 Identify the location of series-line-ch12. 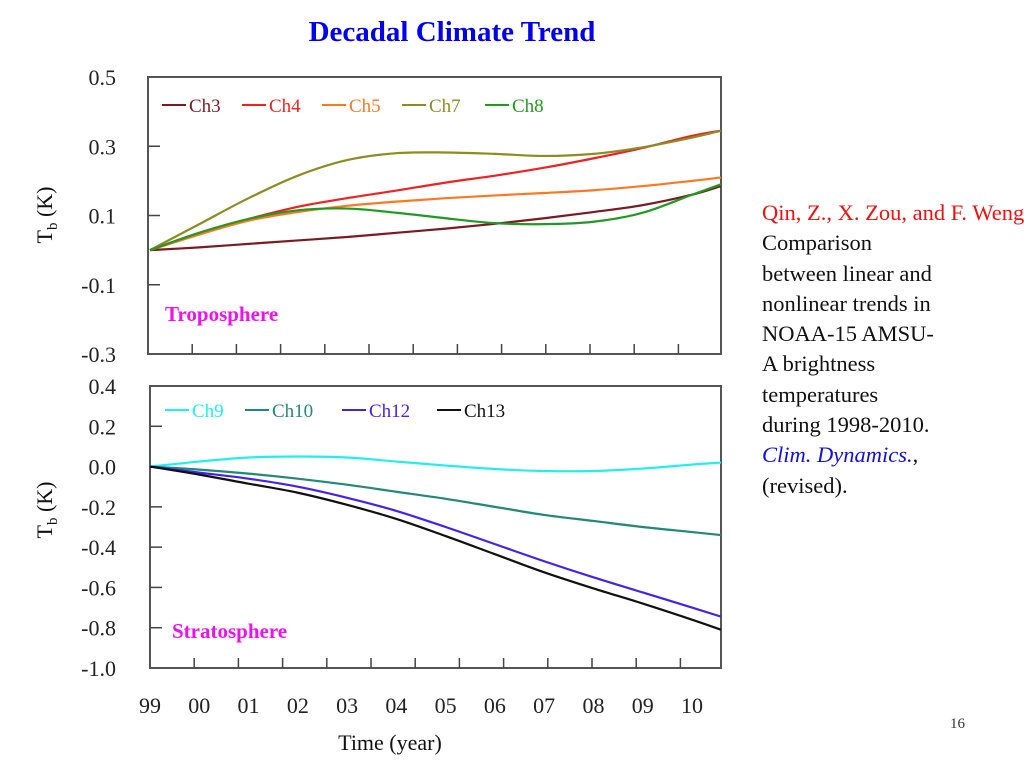
(435, 541).